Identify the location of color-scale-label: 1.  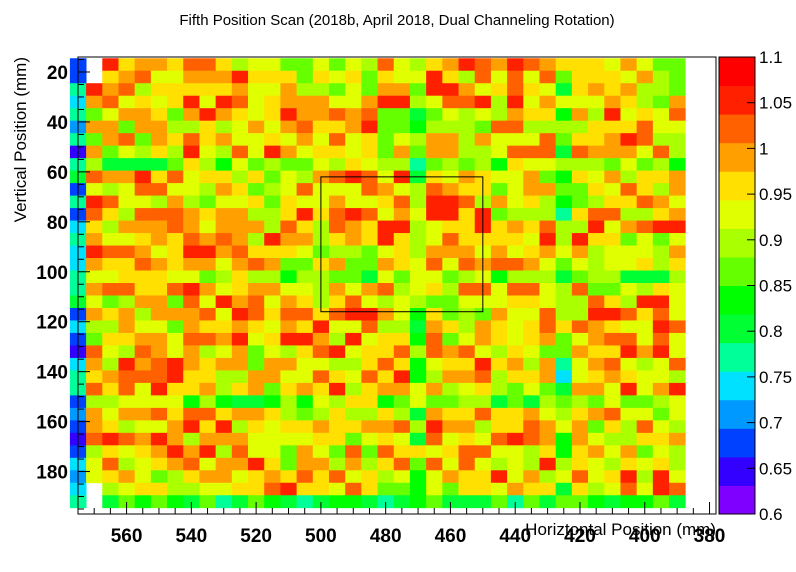
(763, 148).